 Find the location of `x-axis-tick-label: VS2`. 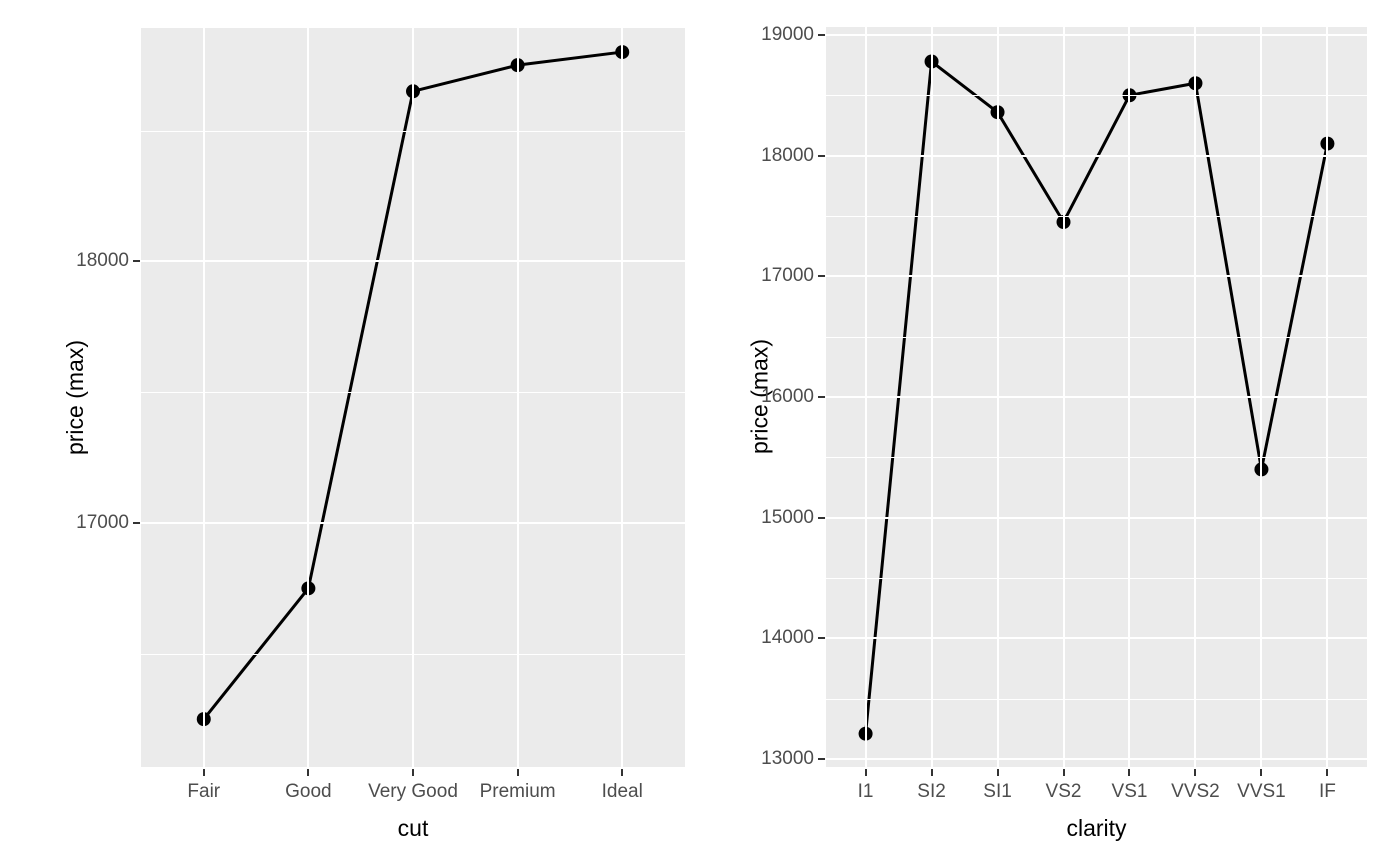

x-axis-tick-label: VS2 is located at coordinates (1063, 791).